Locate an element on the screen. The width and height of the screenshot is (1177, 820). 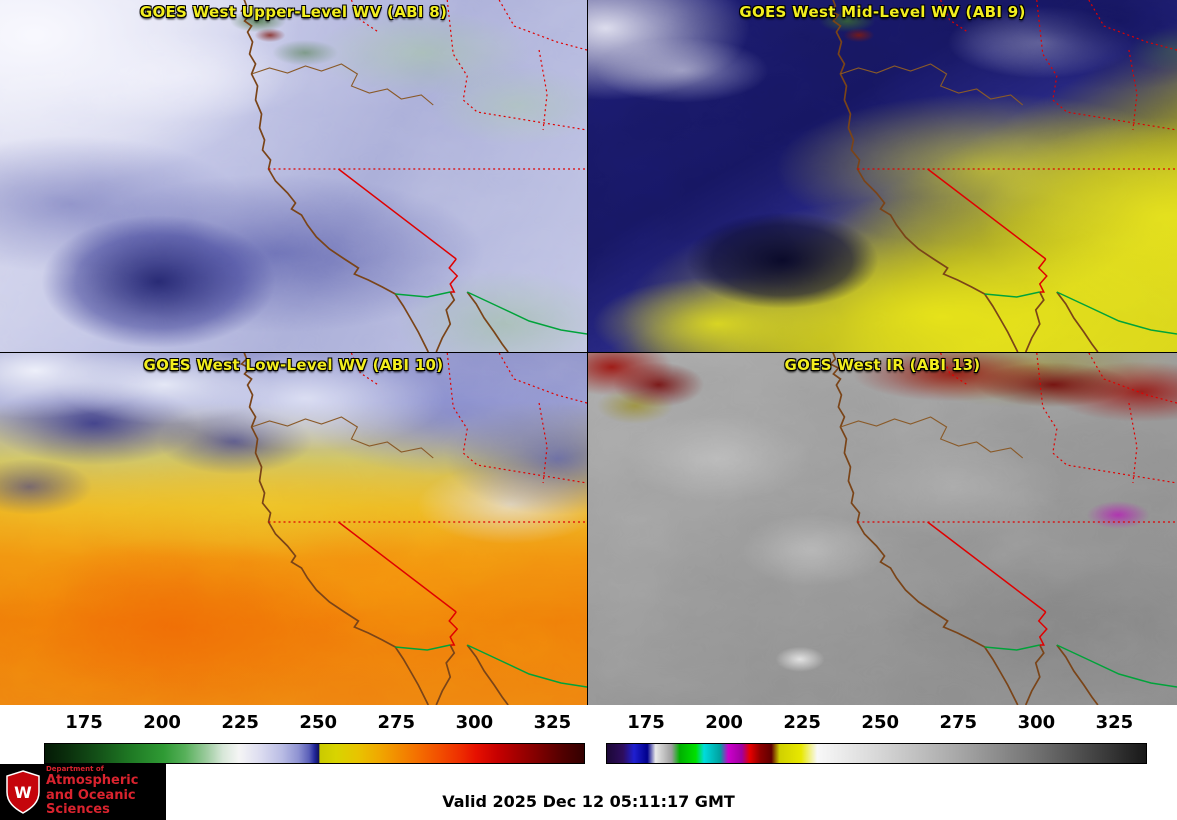
crest-letter: W is located at coordinates (23, 792).